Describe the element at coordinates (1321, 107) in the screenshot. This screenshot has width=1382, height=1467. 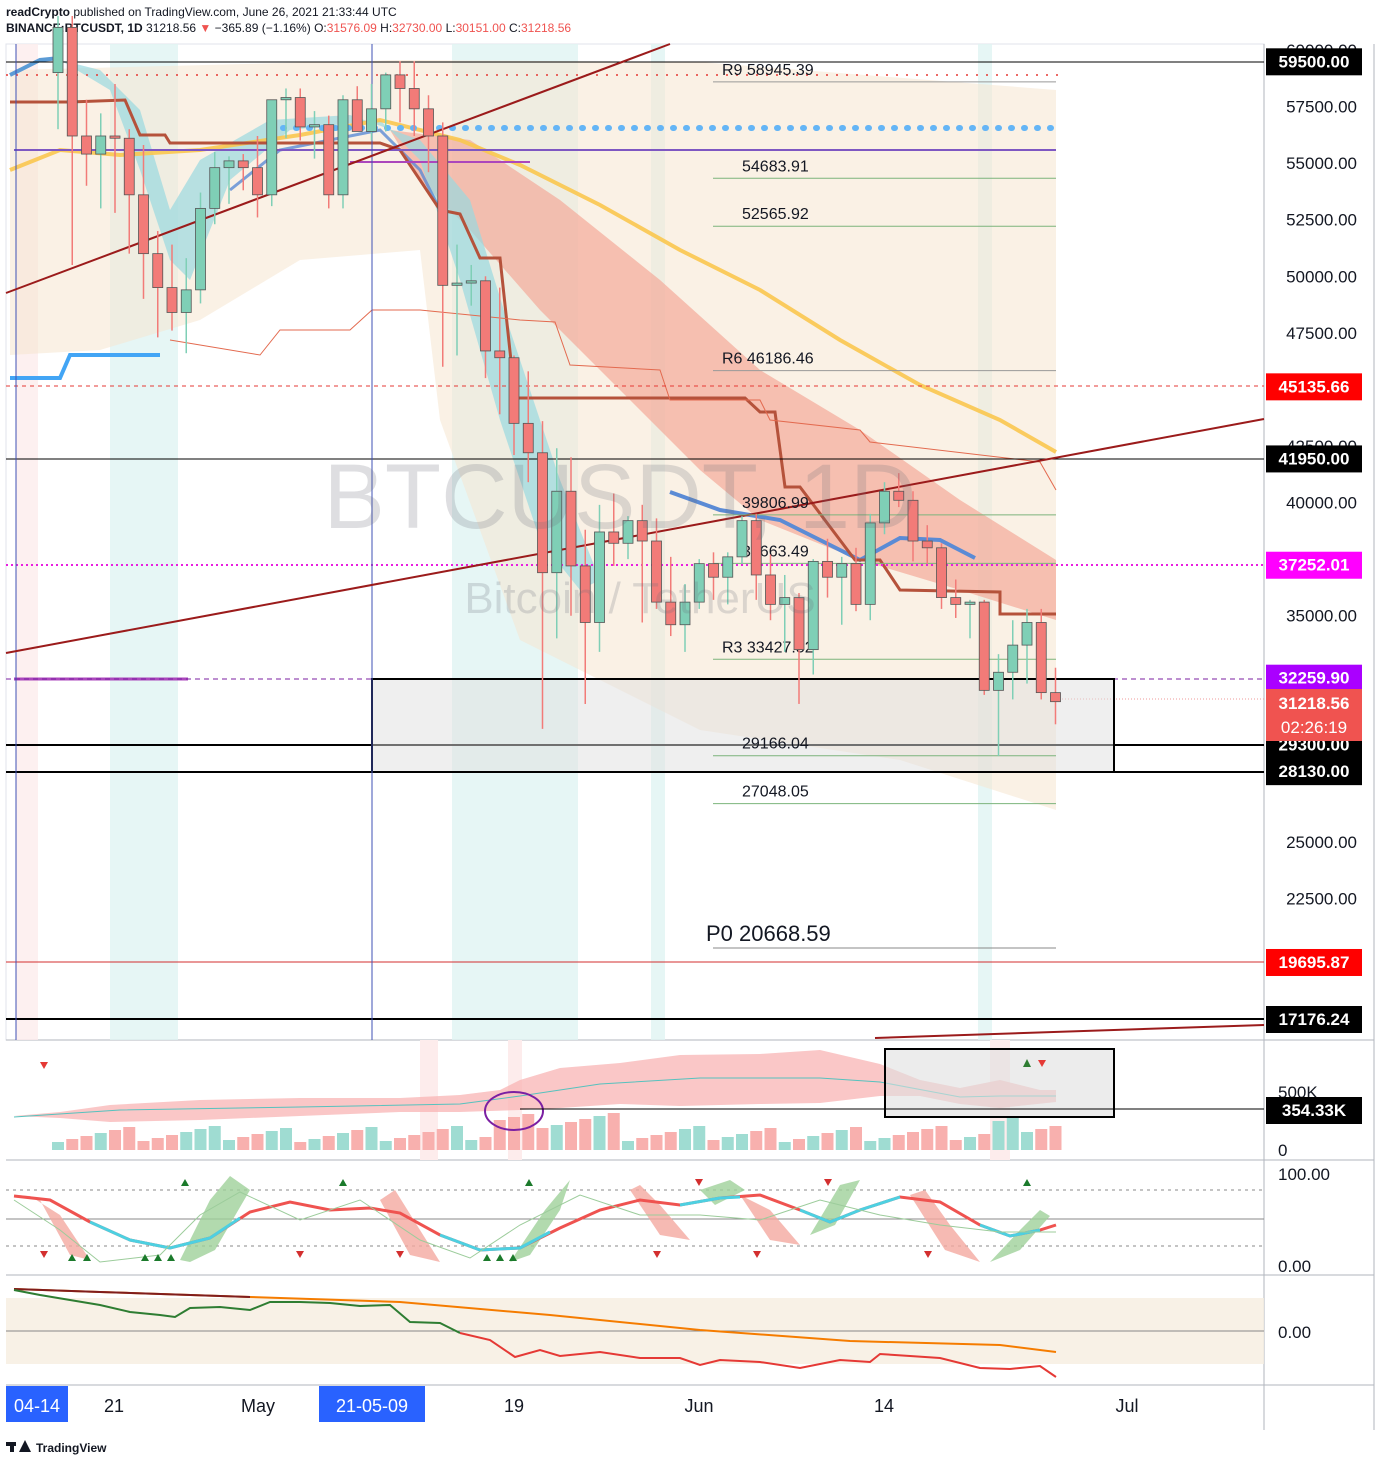
I see `price-tick: 57500.00` at that location.